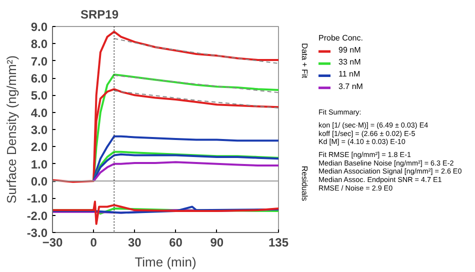  I want to click on y-tick-label: 4.0, so click(39, 113).